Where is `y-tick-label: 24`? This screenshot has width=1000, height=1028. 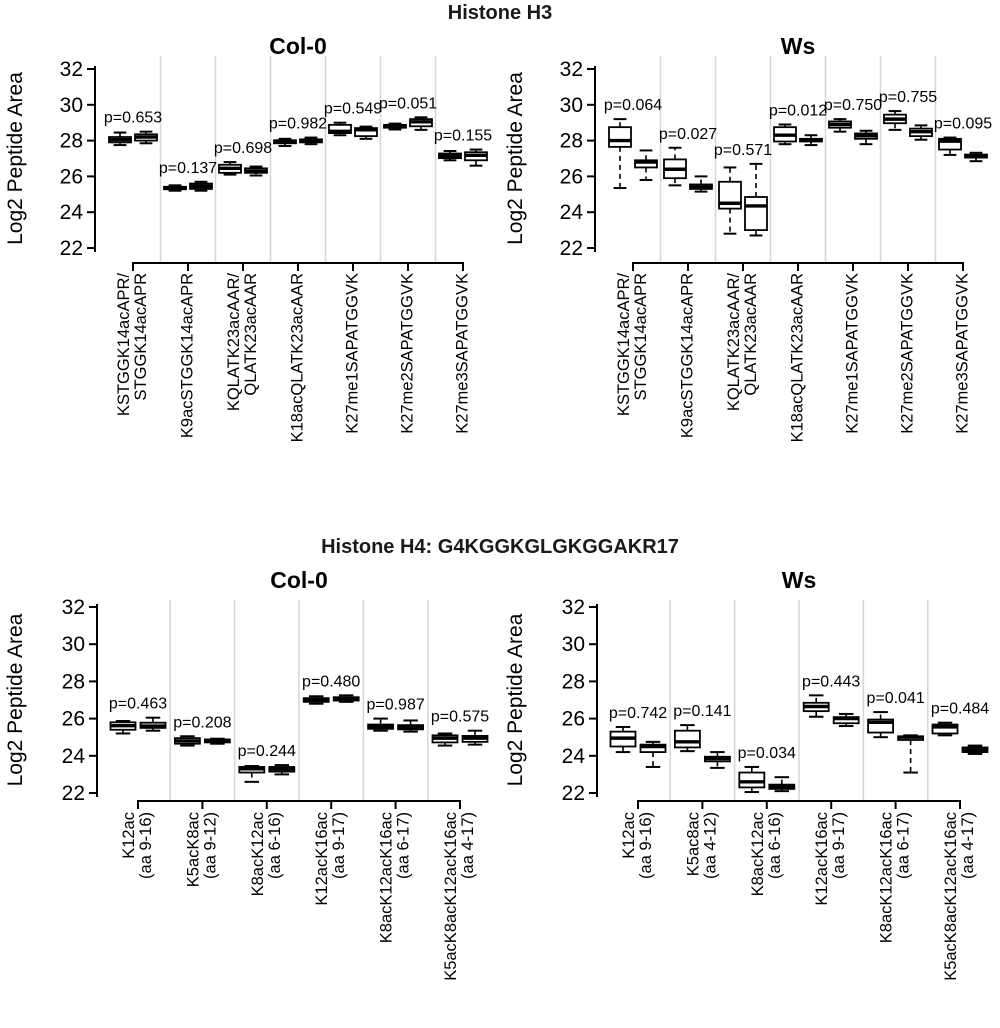
y-tick-label: 24 is located at coordinates (72, 212).